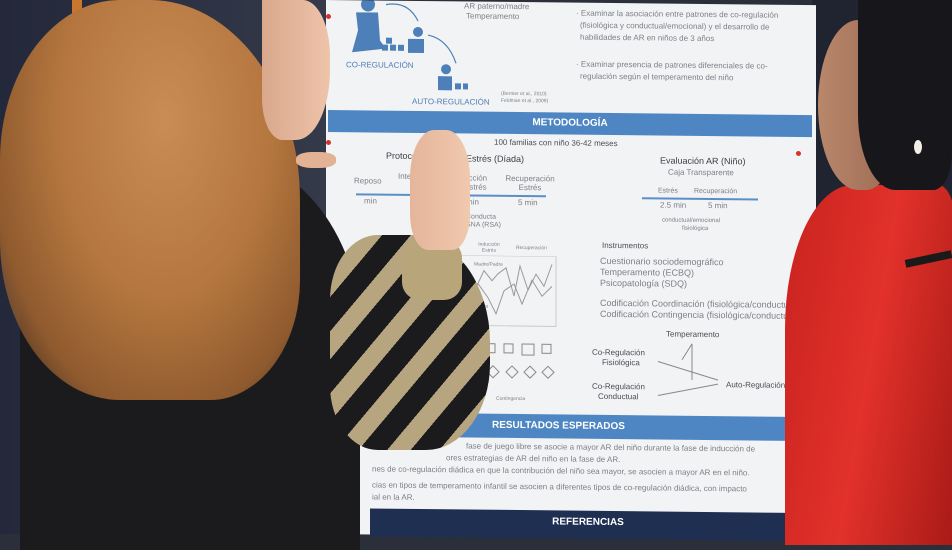  I want to click on top-mid-line: Temperamento, so click(493, 16).